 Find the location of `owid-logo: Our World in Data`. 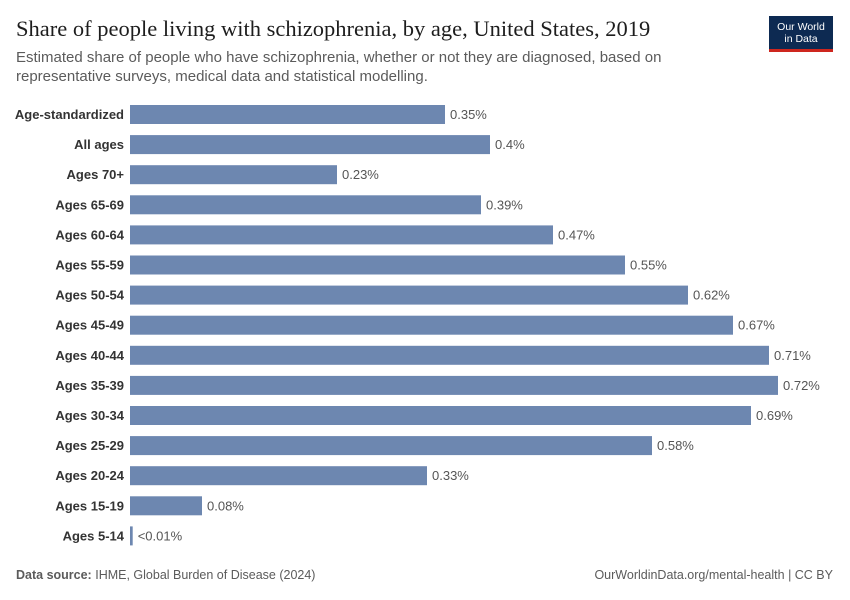

owid-logo: Our World in Data is located at coordinates (801, 34).